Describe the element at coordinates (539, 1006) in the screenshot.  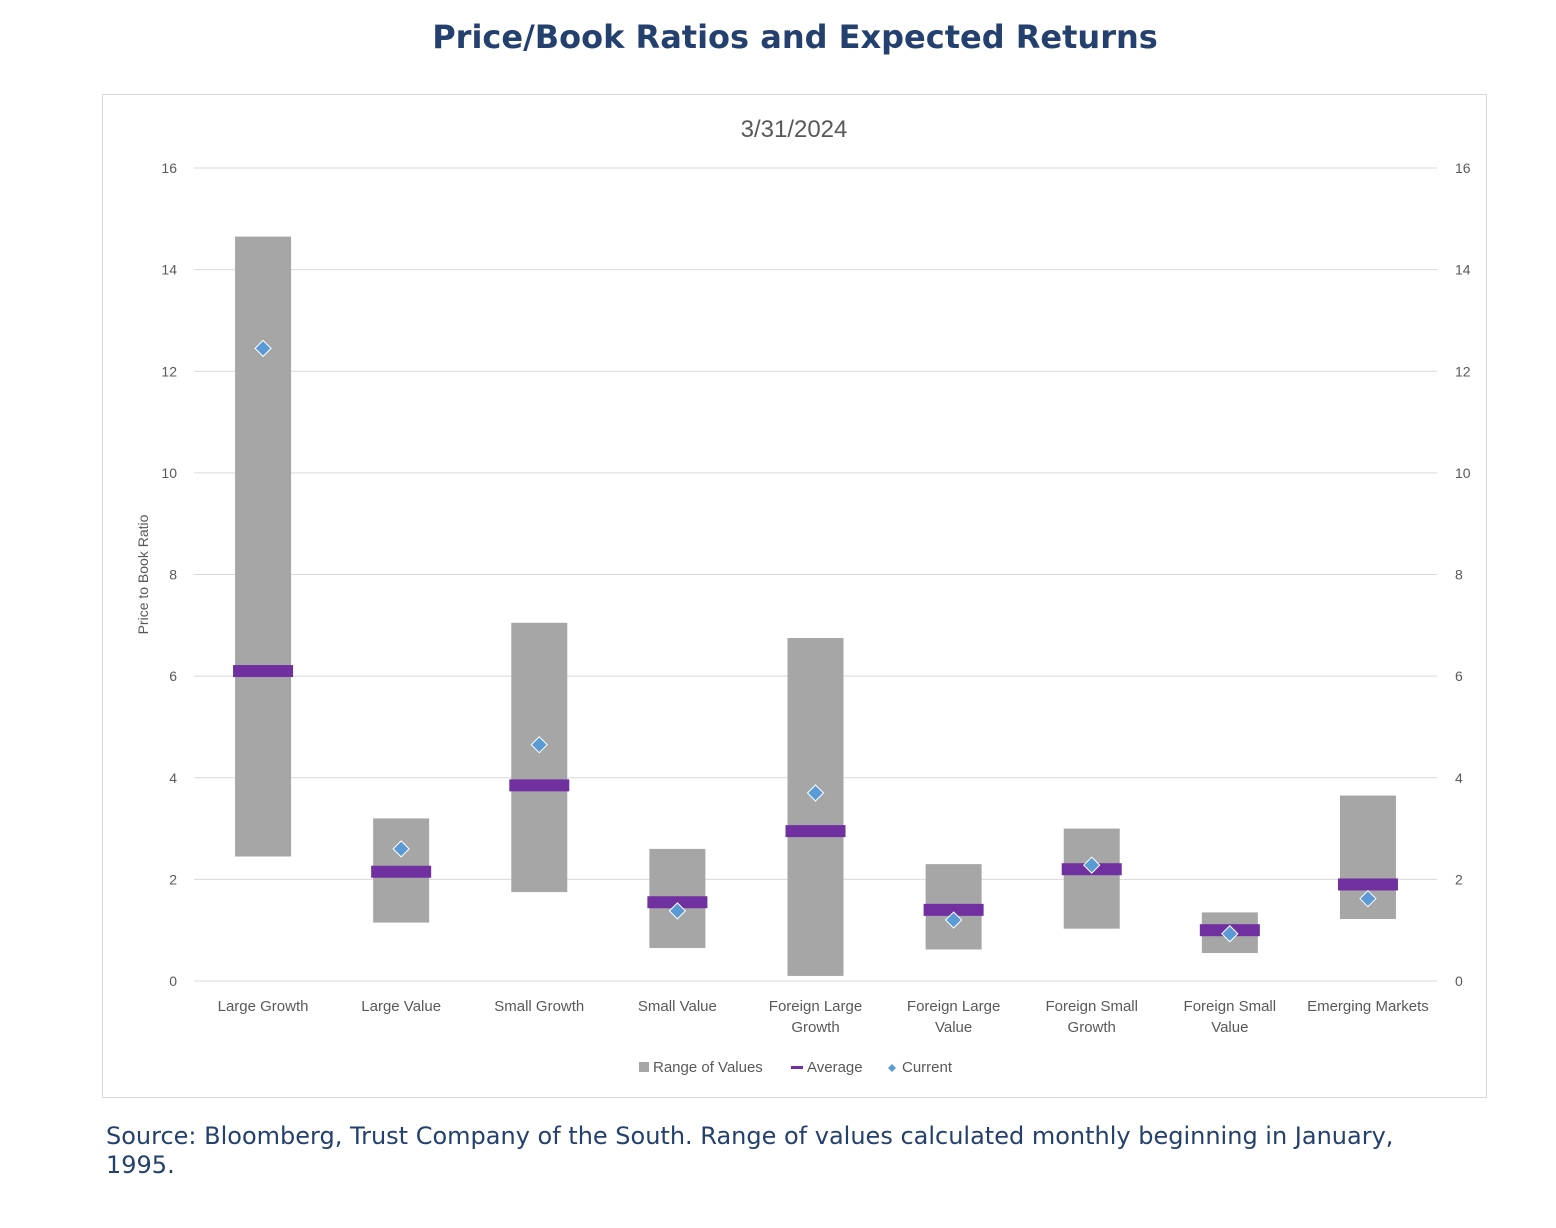
I see `x-category-label: Small Growth` at that location.